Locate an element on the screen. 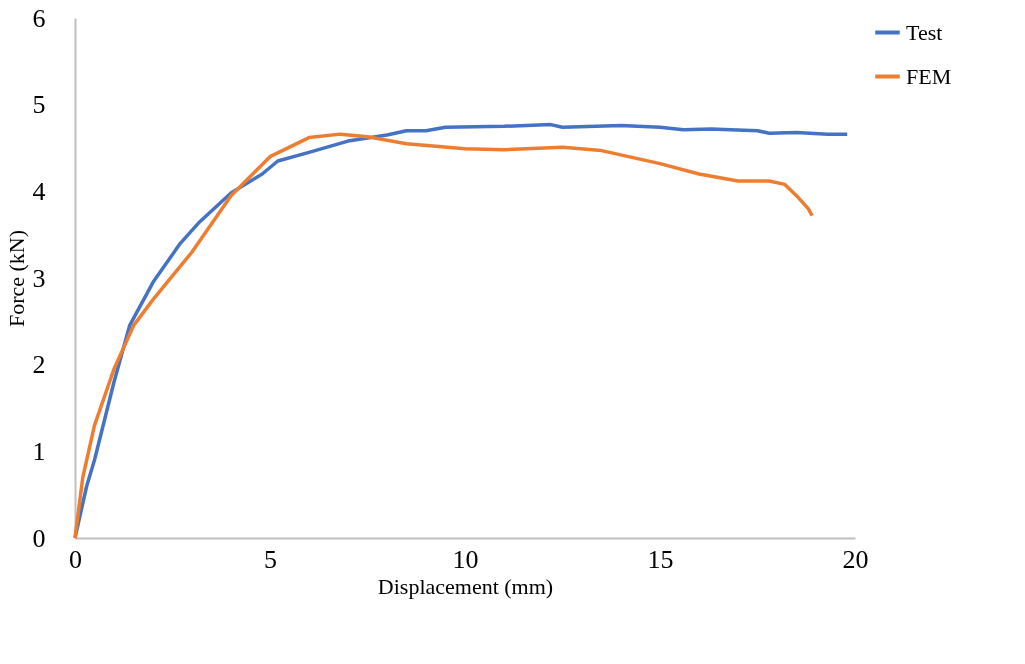 The height and width of the screenshot is (664, 1025). x-tick-label: 20 is located at coordinates (855, 559).